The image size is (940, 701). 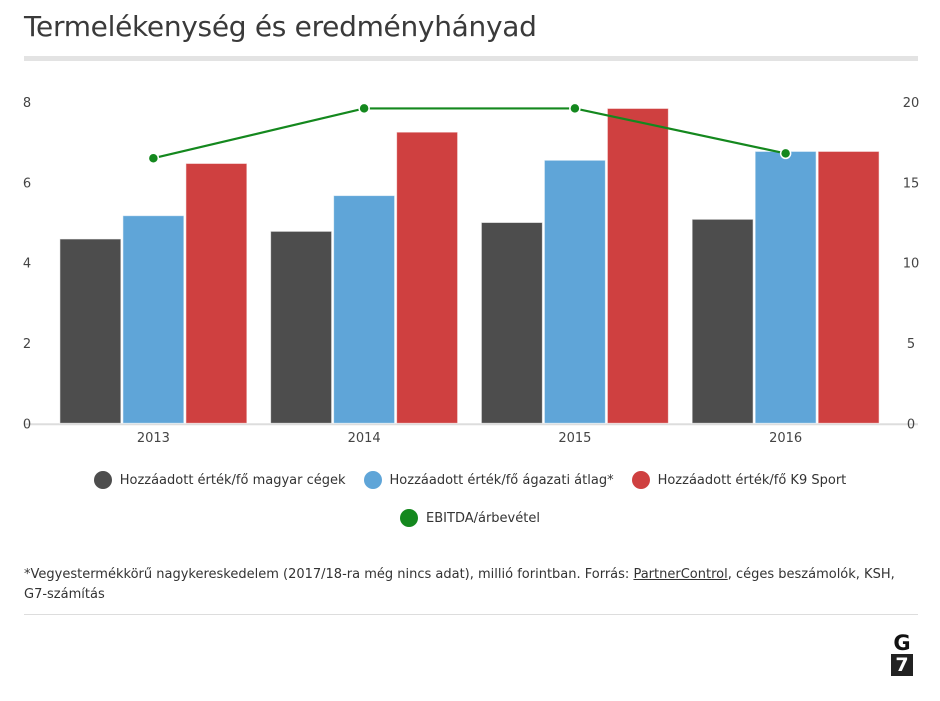 I want to click on legend-label: Hozzáadott érték/fő K9 Sport, so click(x=752, y=480).